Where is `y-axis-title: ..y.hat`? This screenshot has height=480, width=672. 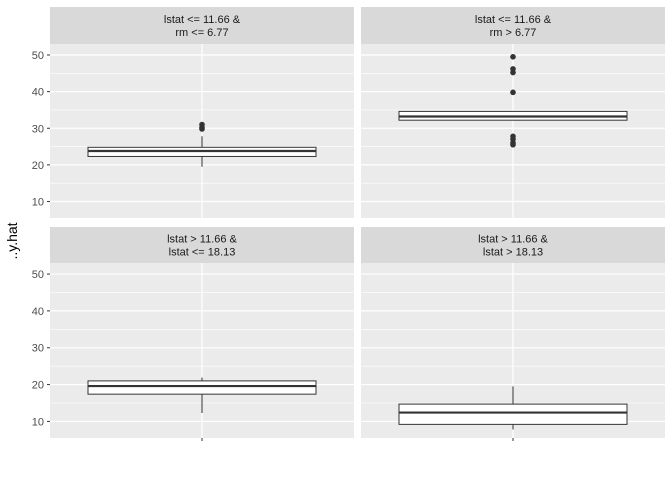
y-axis-title: ..y.hat is located at coordinates (12, 240).